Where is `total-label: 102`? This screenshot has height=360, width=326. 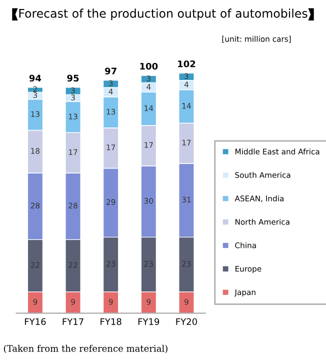 total-label: 102 is located at coordinates (187, 64).